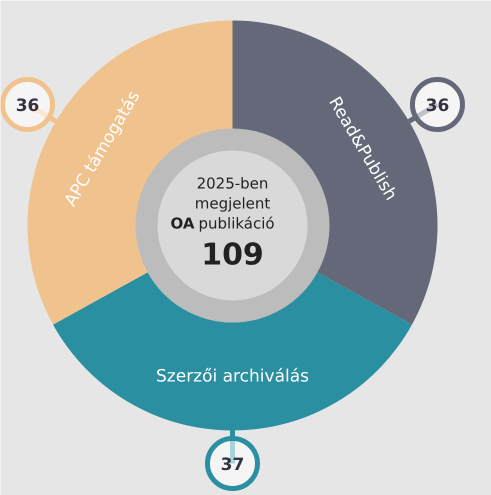 The height and width of the screenshot is (495, 491). I want to click on text: 109, so click(232, 255).